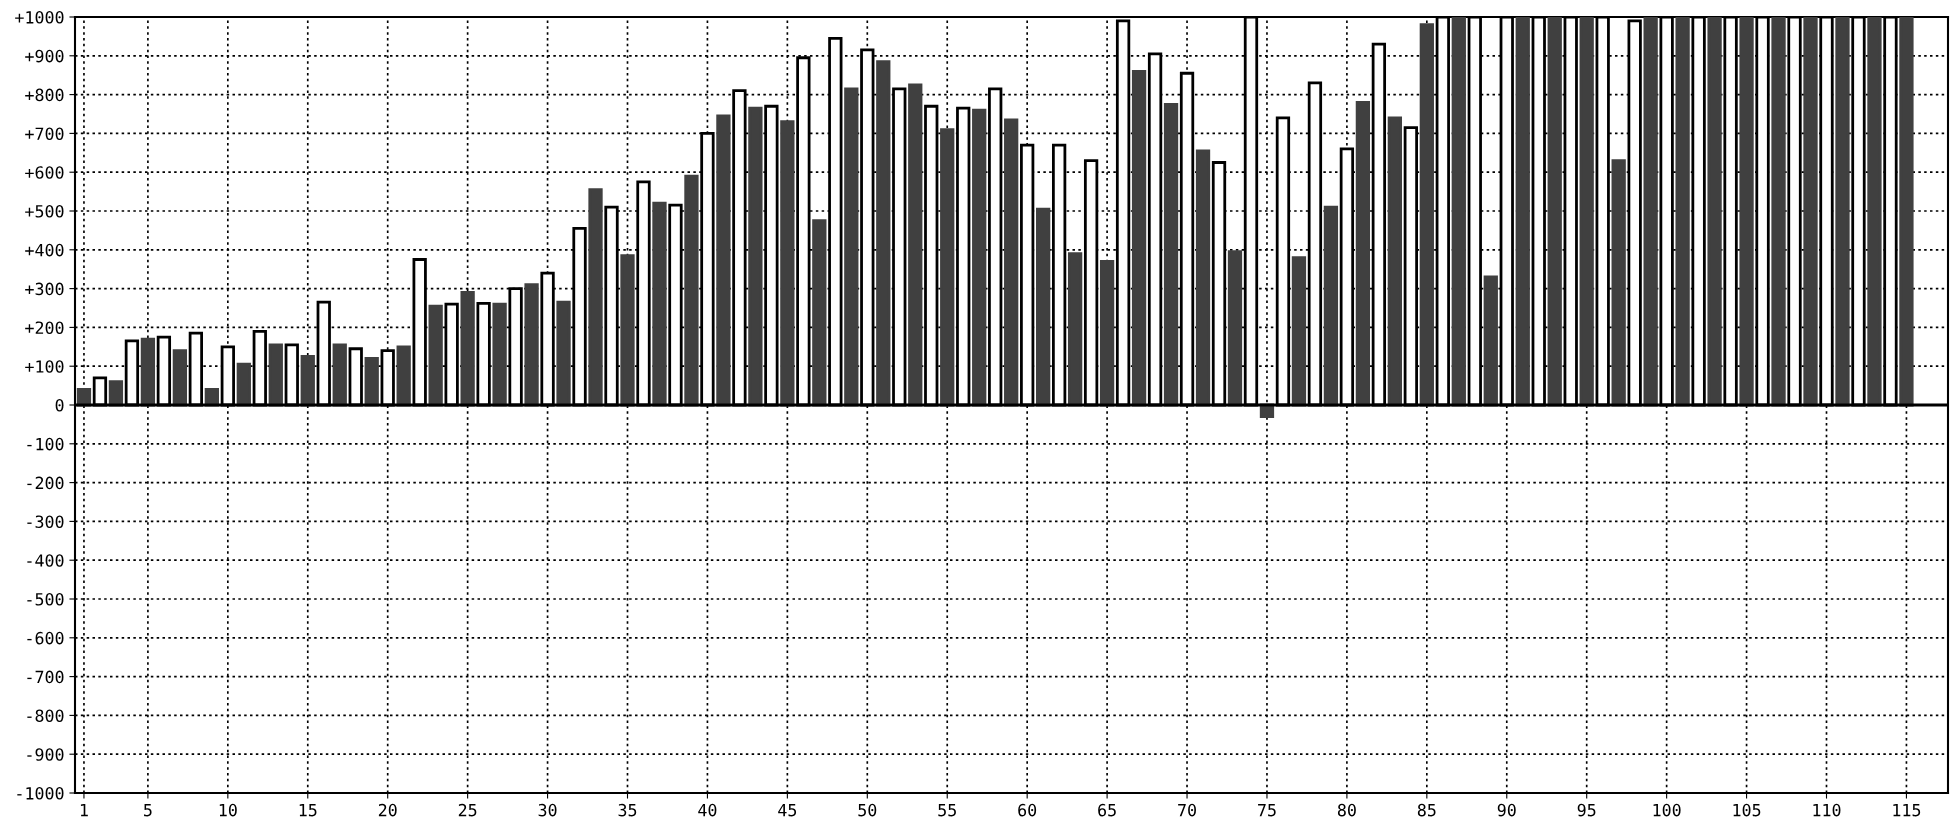  I want to click on x-tick-label: 55, so click(947, 810).